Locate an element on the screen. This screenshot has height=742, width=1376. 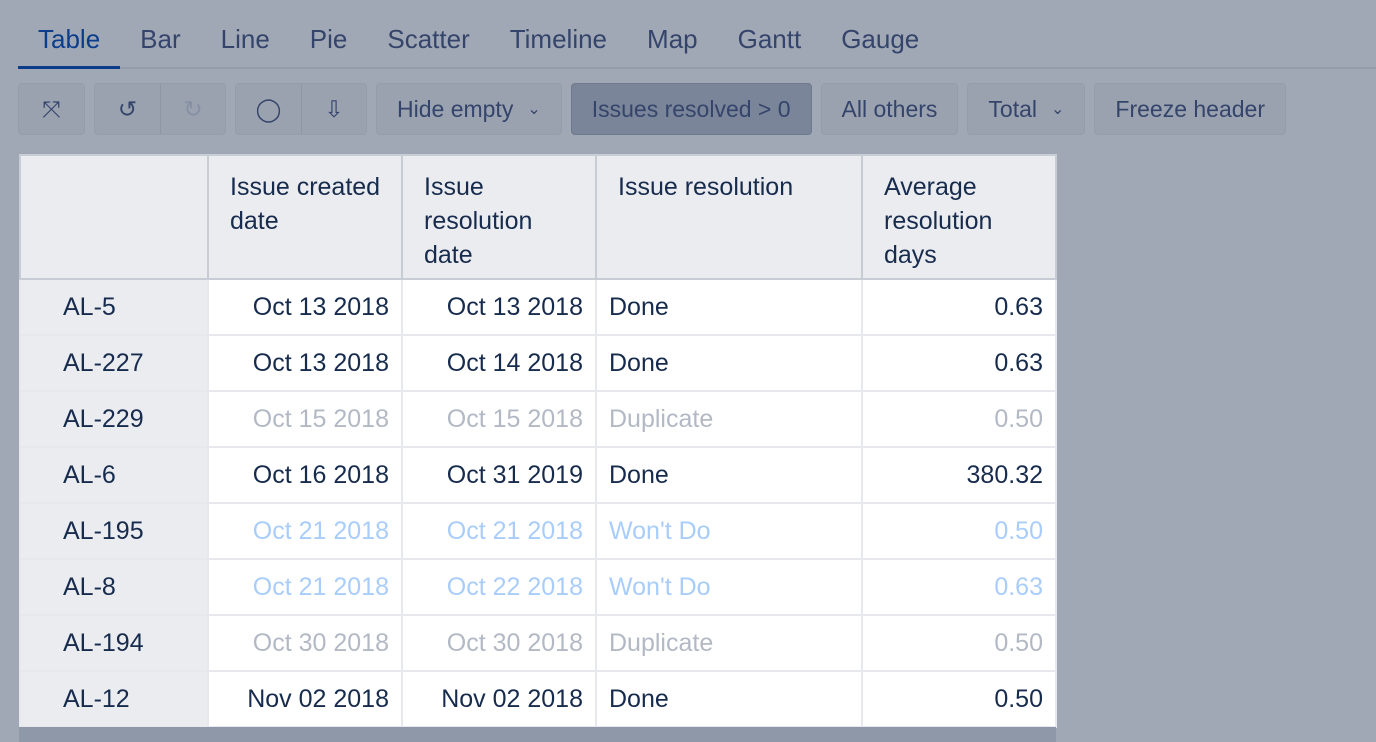
table-row: AL-12 Nov 02 2018 Nov 02 2018 Done 0.50 is located at coordinates (538, 699).